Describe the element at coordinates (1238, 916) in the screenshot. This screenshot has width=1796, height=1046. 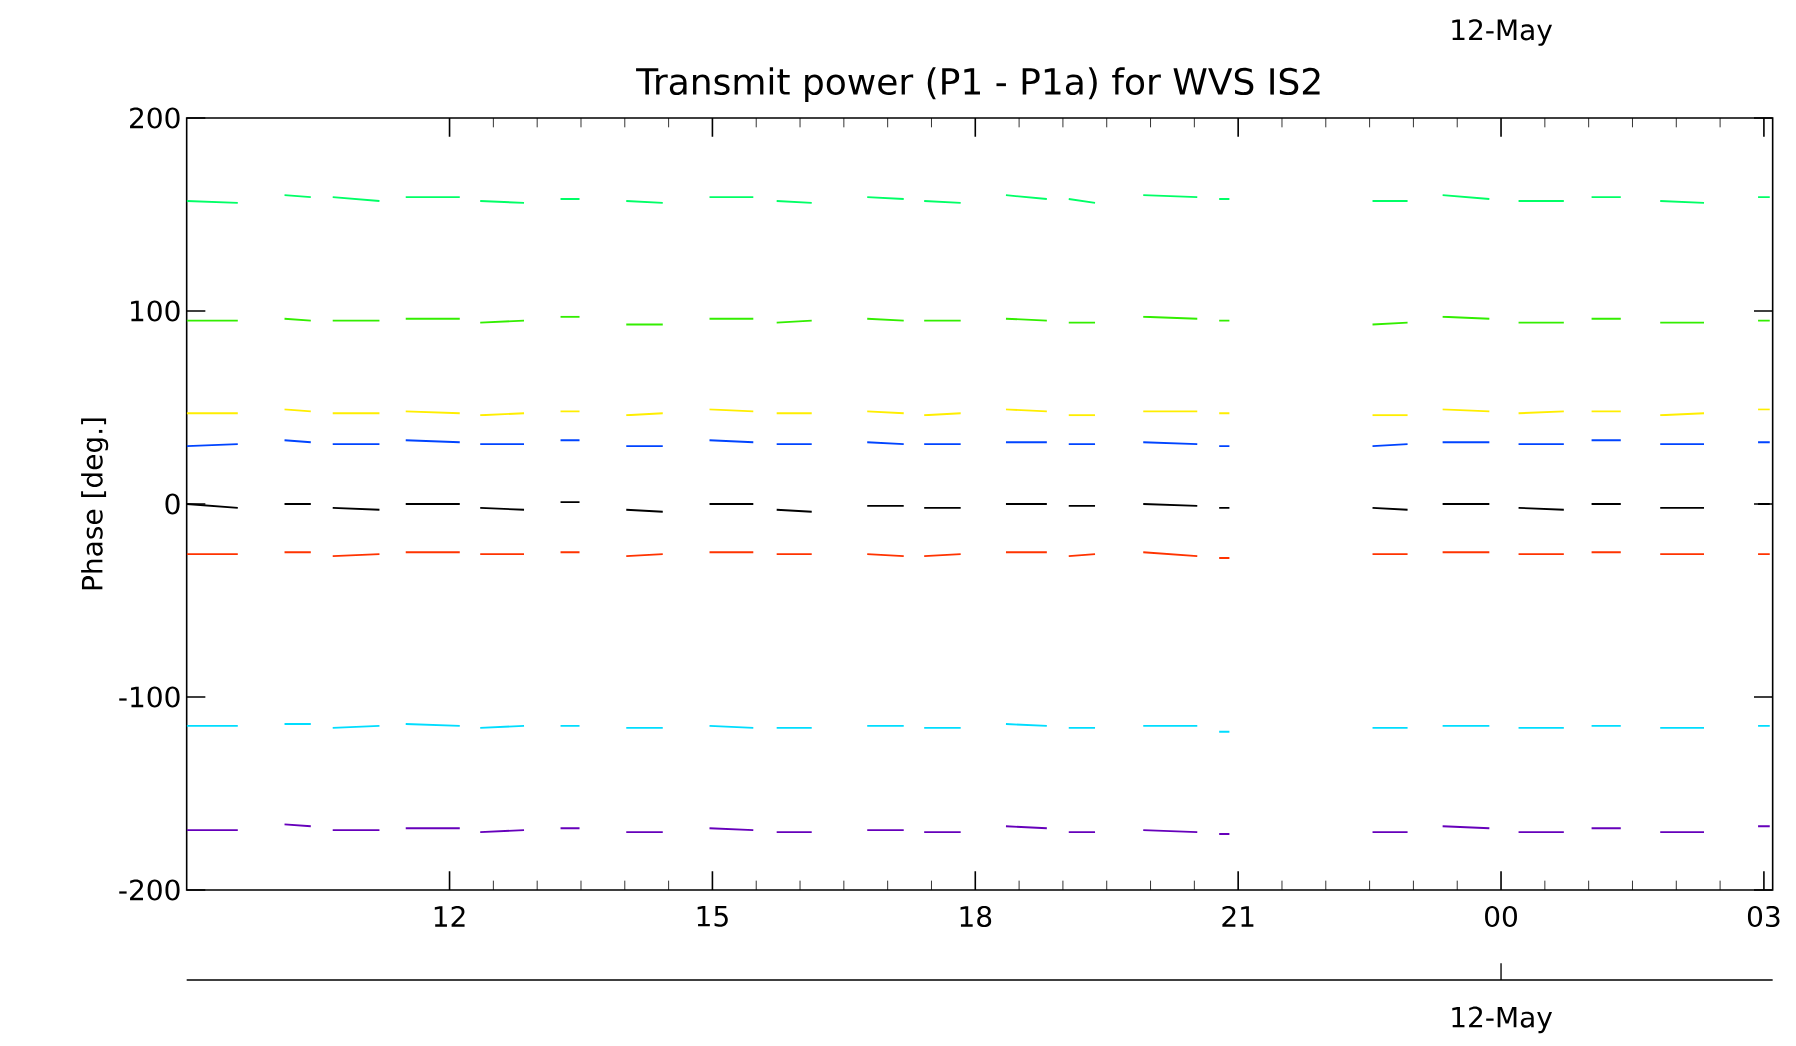
I see `x-tick-label: 21` at that location.